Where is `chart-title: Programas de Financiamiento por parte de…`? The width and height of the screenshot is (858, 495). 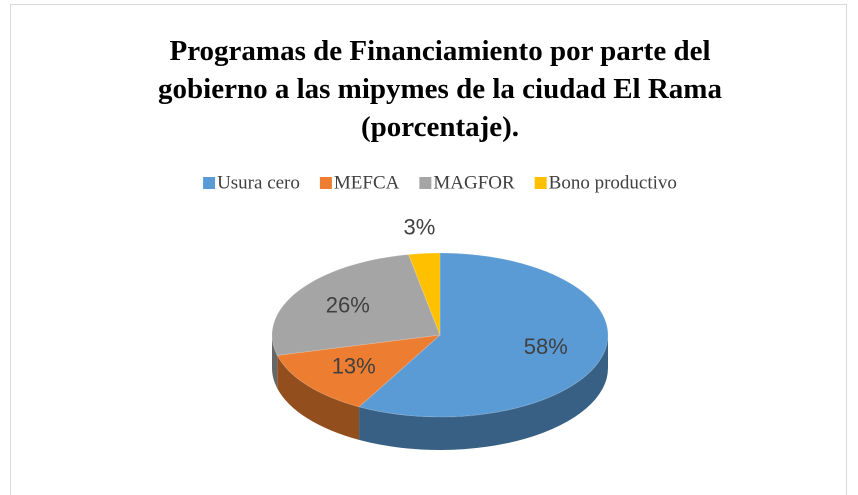 chart-title: Programas de Financiamiento por parte de… is located at coordinates (439, 51).